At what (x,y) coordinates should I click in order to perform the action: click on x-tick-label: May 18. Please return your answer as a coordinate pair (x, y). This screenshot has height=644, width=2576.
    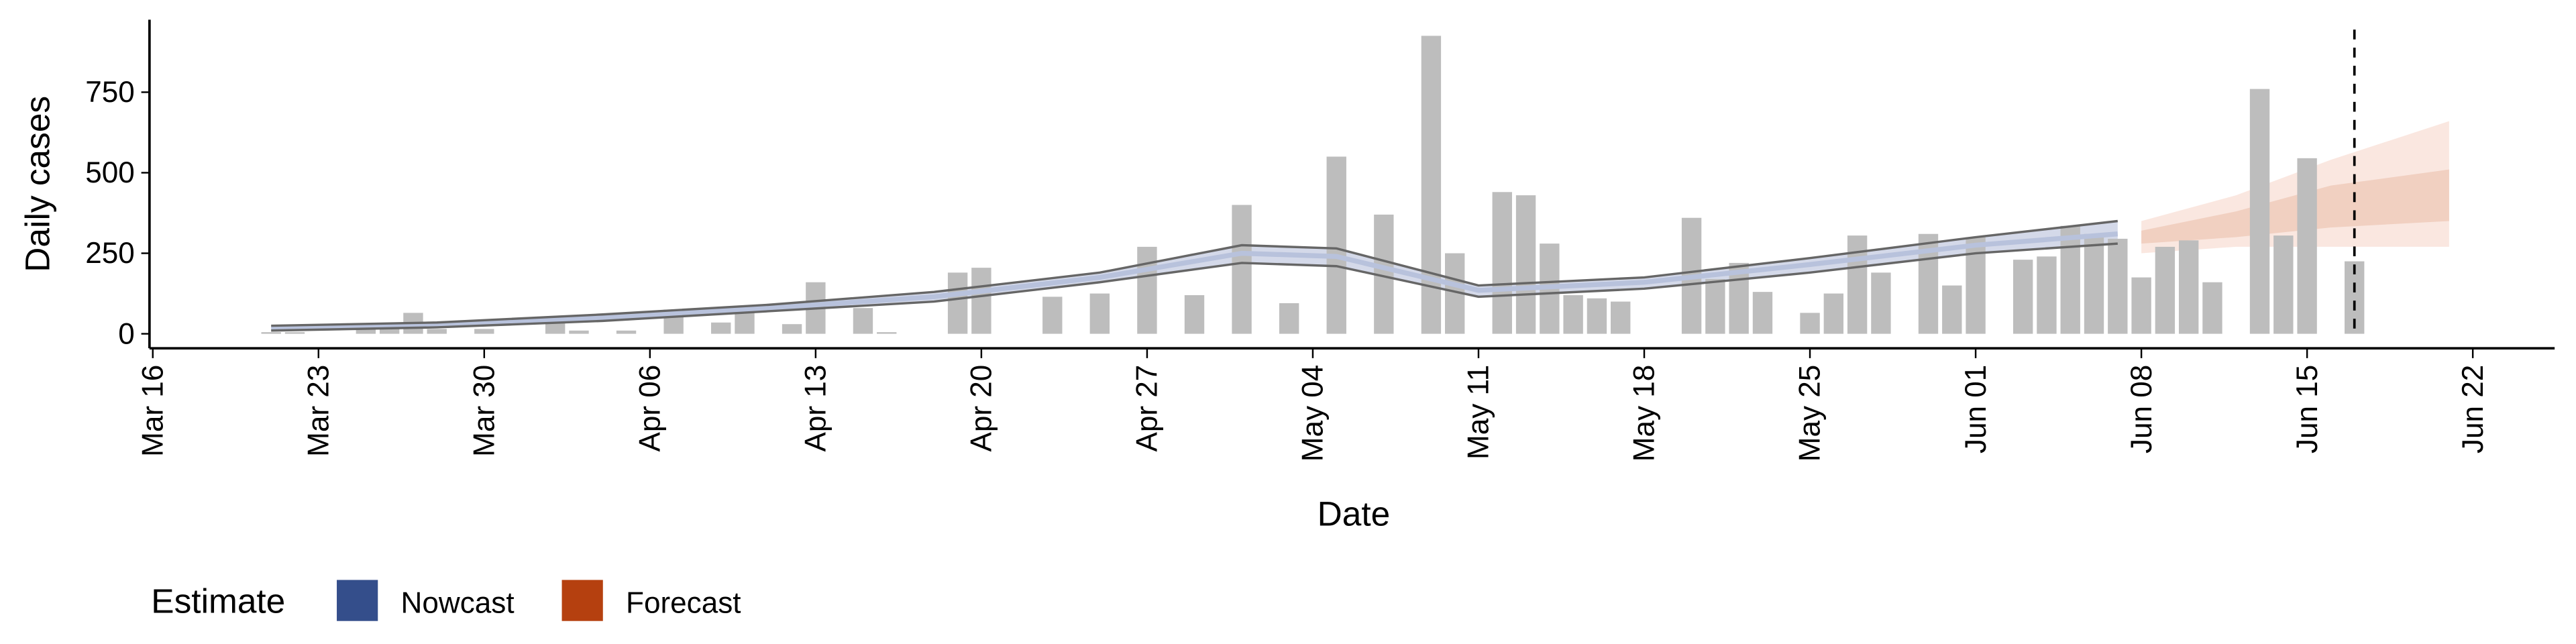
    Looking at the image, I should click on (1644, 413).